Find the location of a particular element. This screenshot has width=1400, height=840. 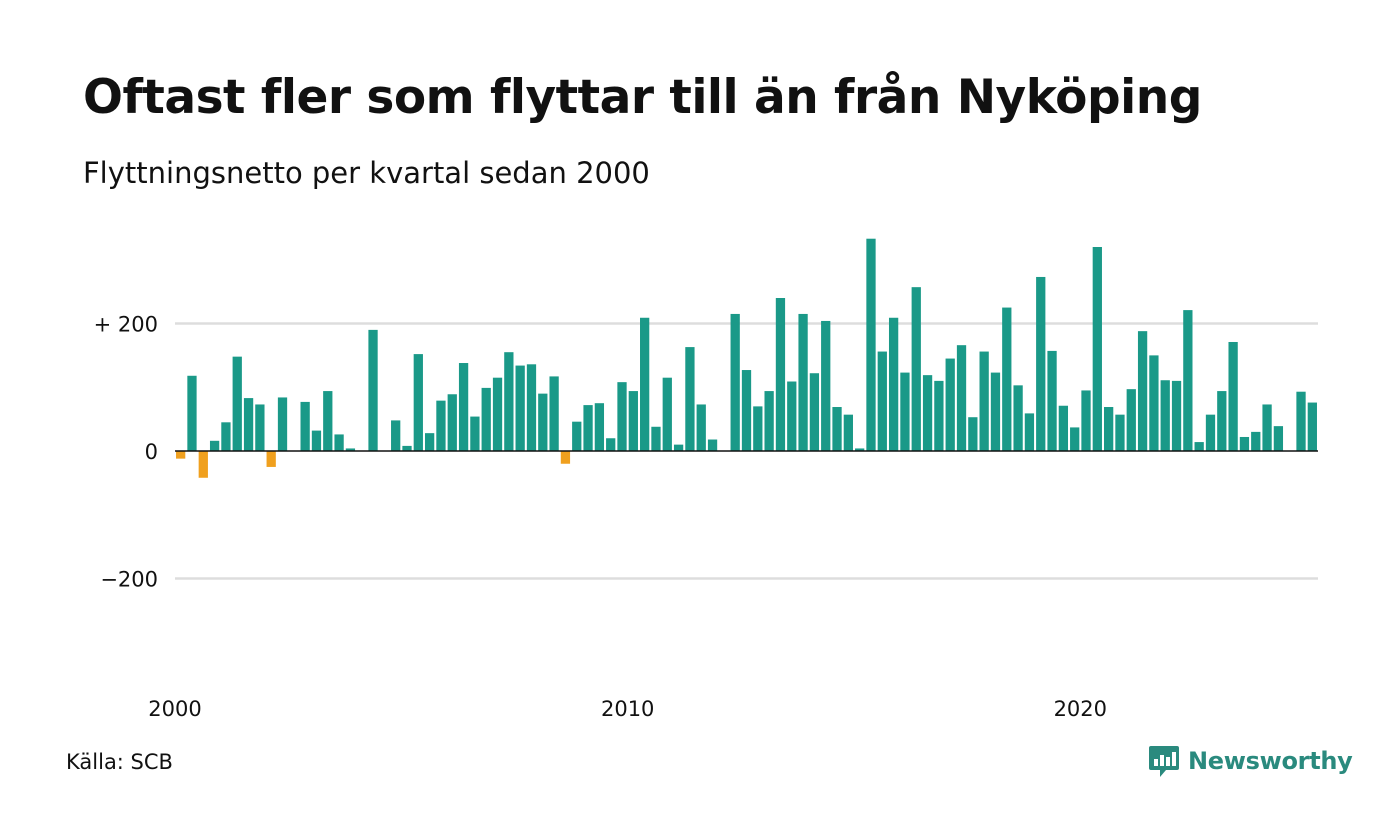

x-axis-ticks: 2000 2010 2020 is located at coordinates (627, 709).